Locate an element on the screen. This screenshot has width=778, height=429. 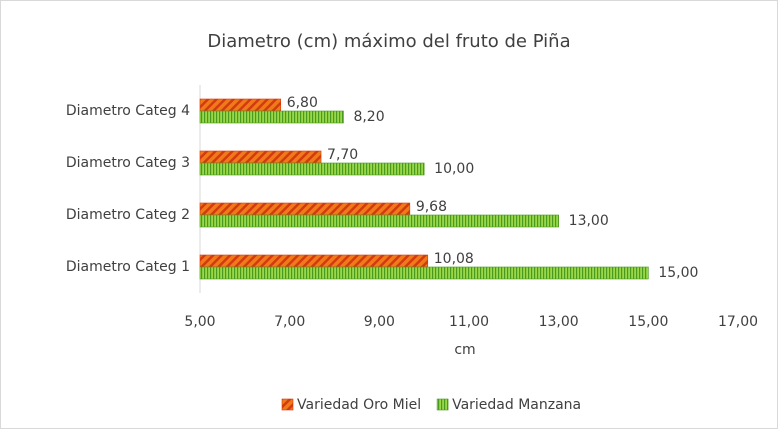
y-tick-label: Diametro Categ 1 is located at coordinates (128, 267).